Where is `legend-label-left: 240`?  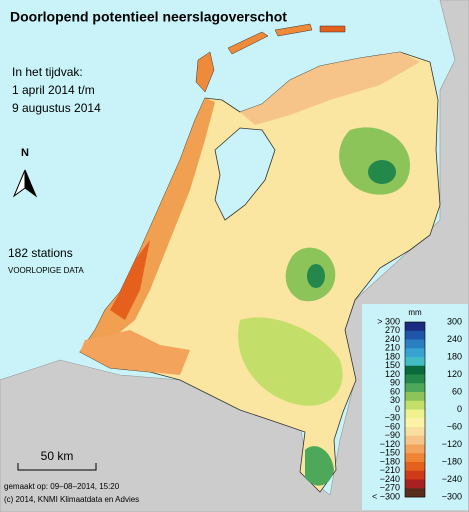 legend-label-left: 240 is located at coordinates (392, 339).